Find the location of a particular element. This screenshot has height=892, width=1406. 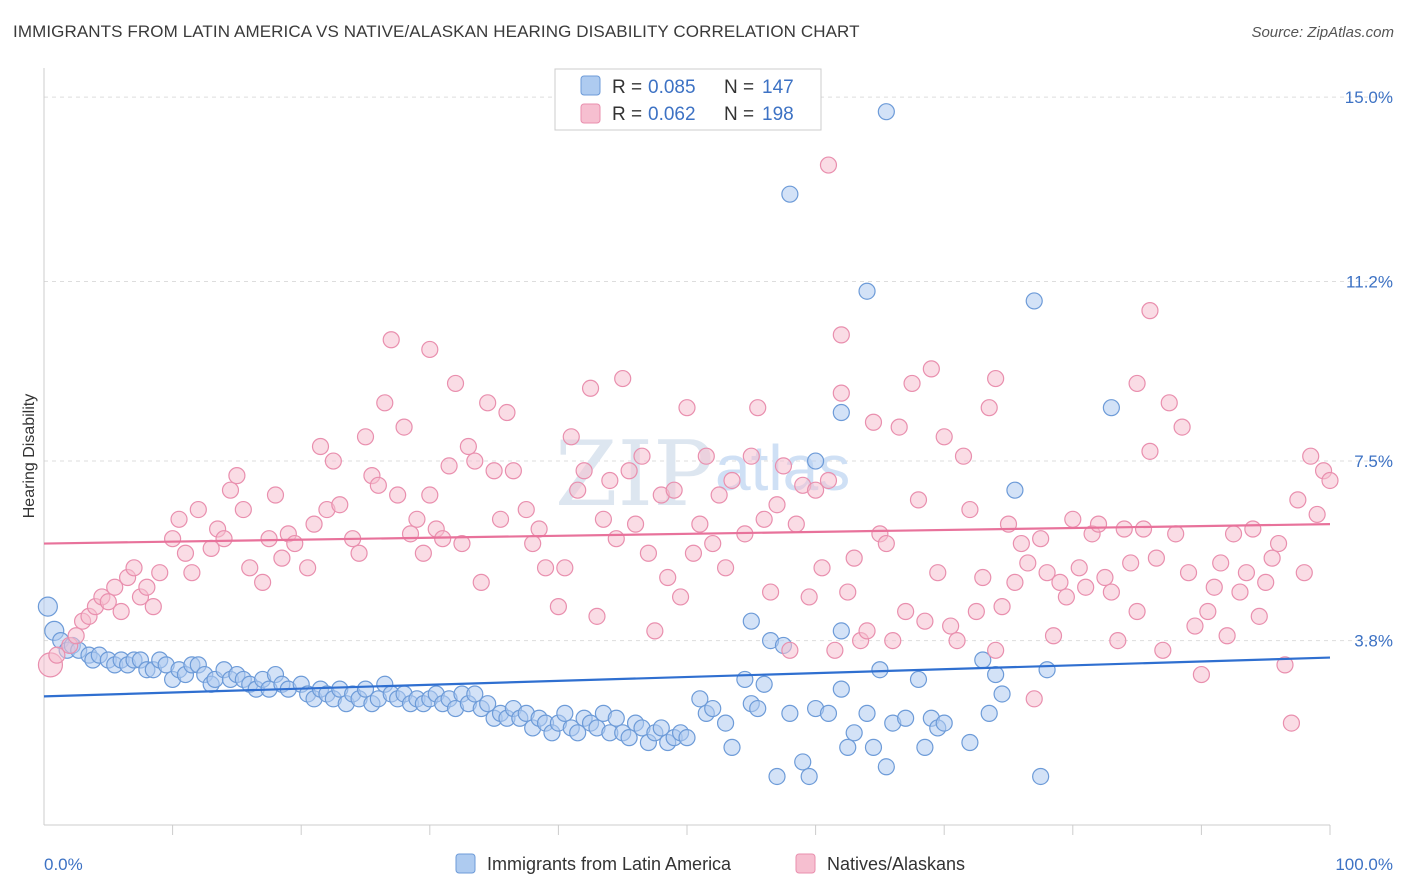

legend-swatch-blue is located at coordinates (590, 85).